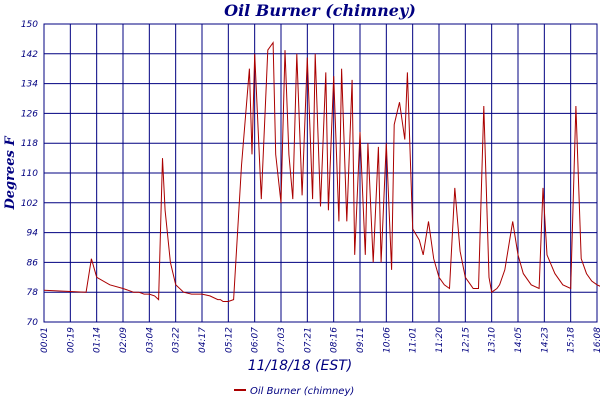 The height and width of the screenshot is (400, 600). I want to click on y-tick-label-0: 70, so click(33, 323).